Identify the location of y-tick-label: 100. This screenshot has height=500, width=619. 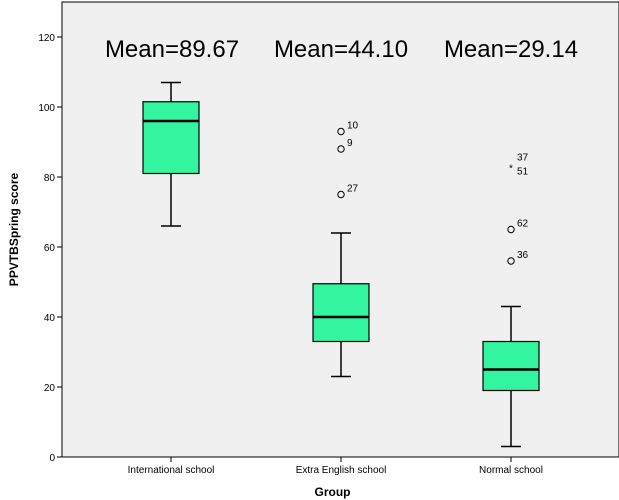
(46, 108).